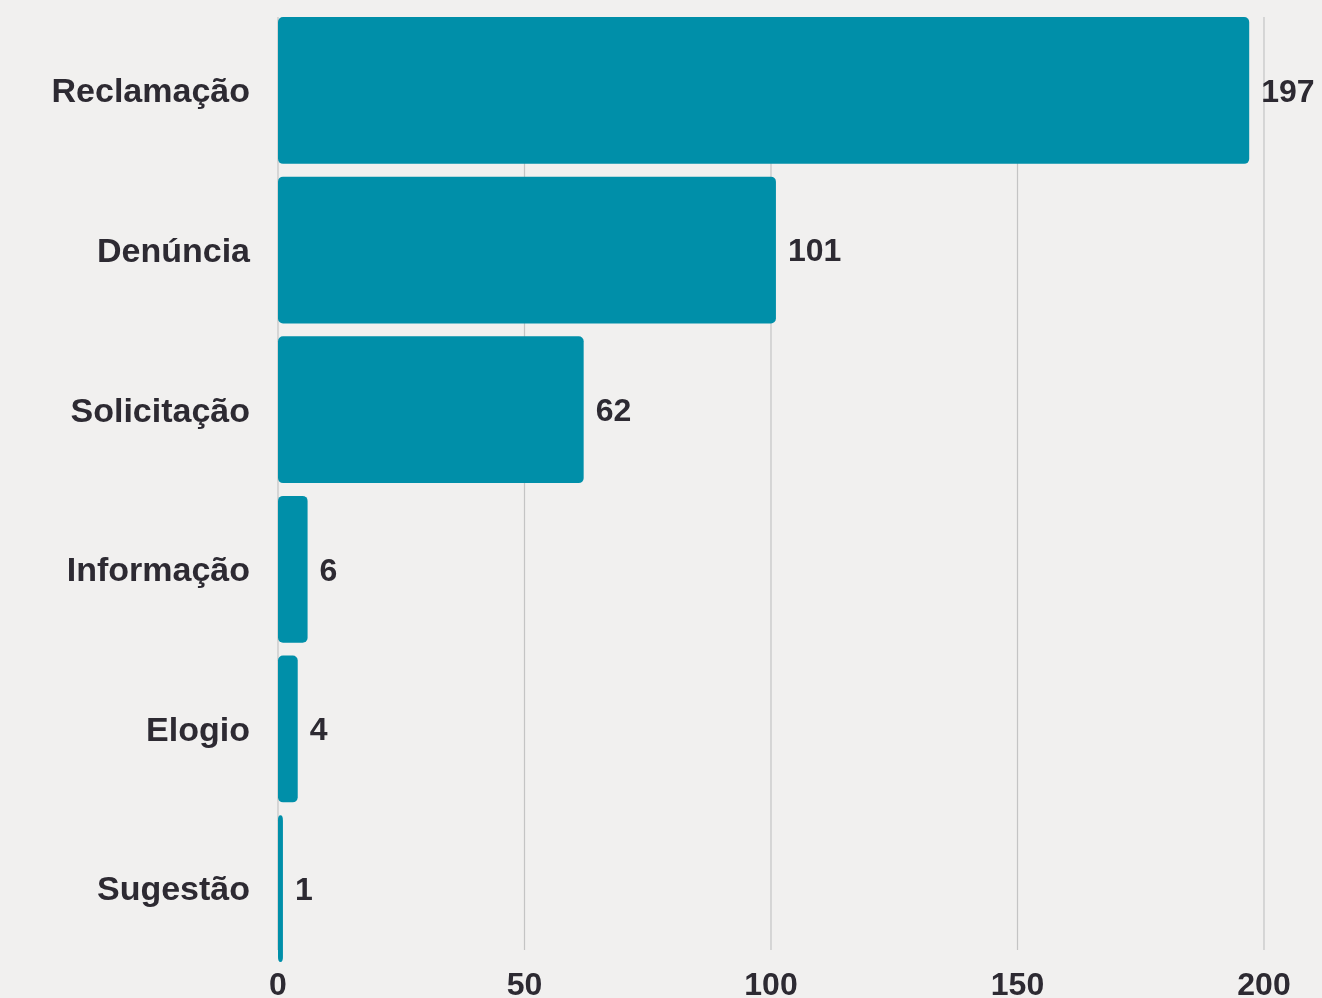 The image size is (1322, 998). Describe the element at coordinates (814, 250) in the screenshot. I see `data-label: 101` at that location.